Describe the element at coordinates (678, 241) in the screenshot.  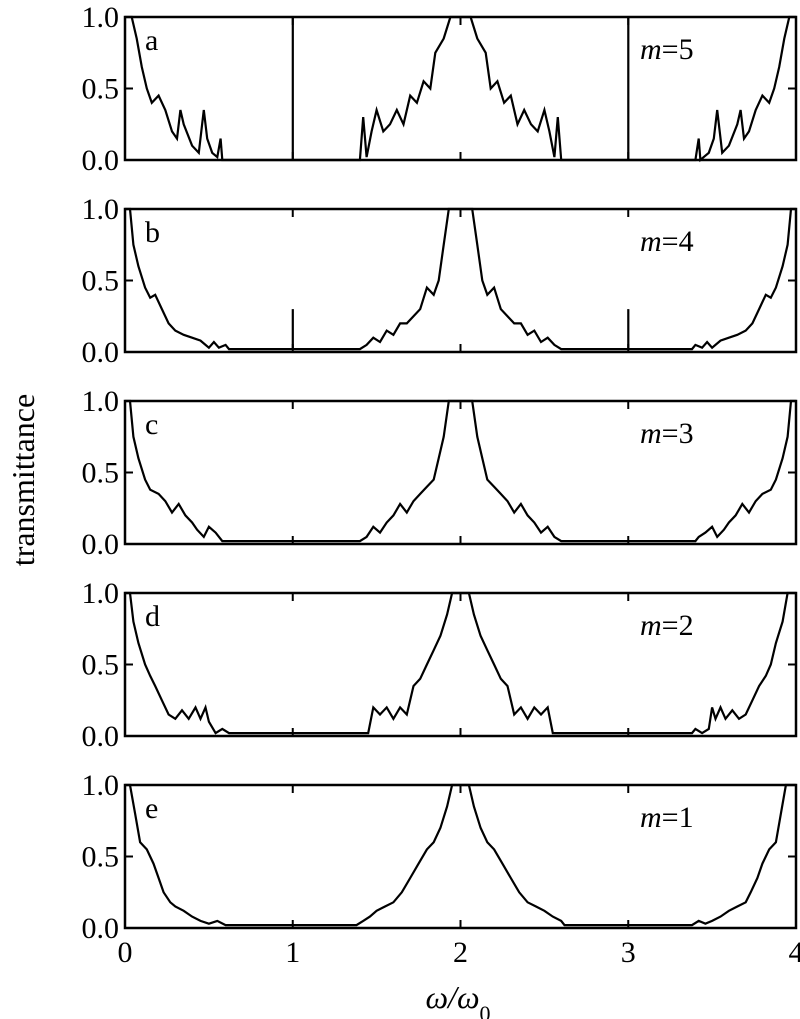
I see `m-label-value: =4` at that location.